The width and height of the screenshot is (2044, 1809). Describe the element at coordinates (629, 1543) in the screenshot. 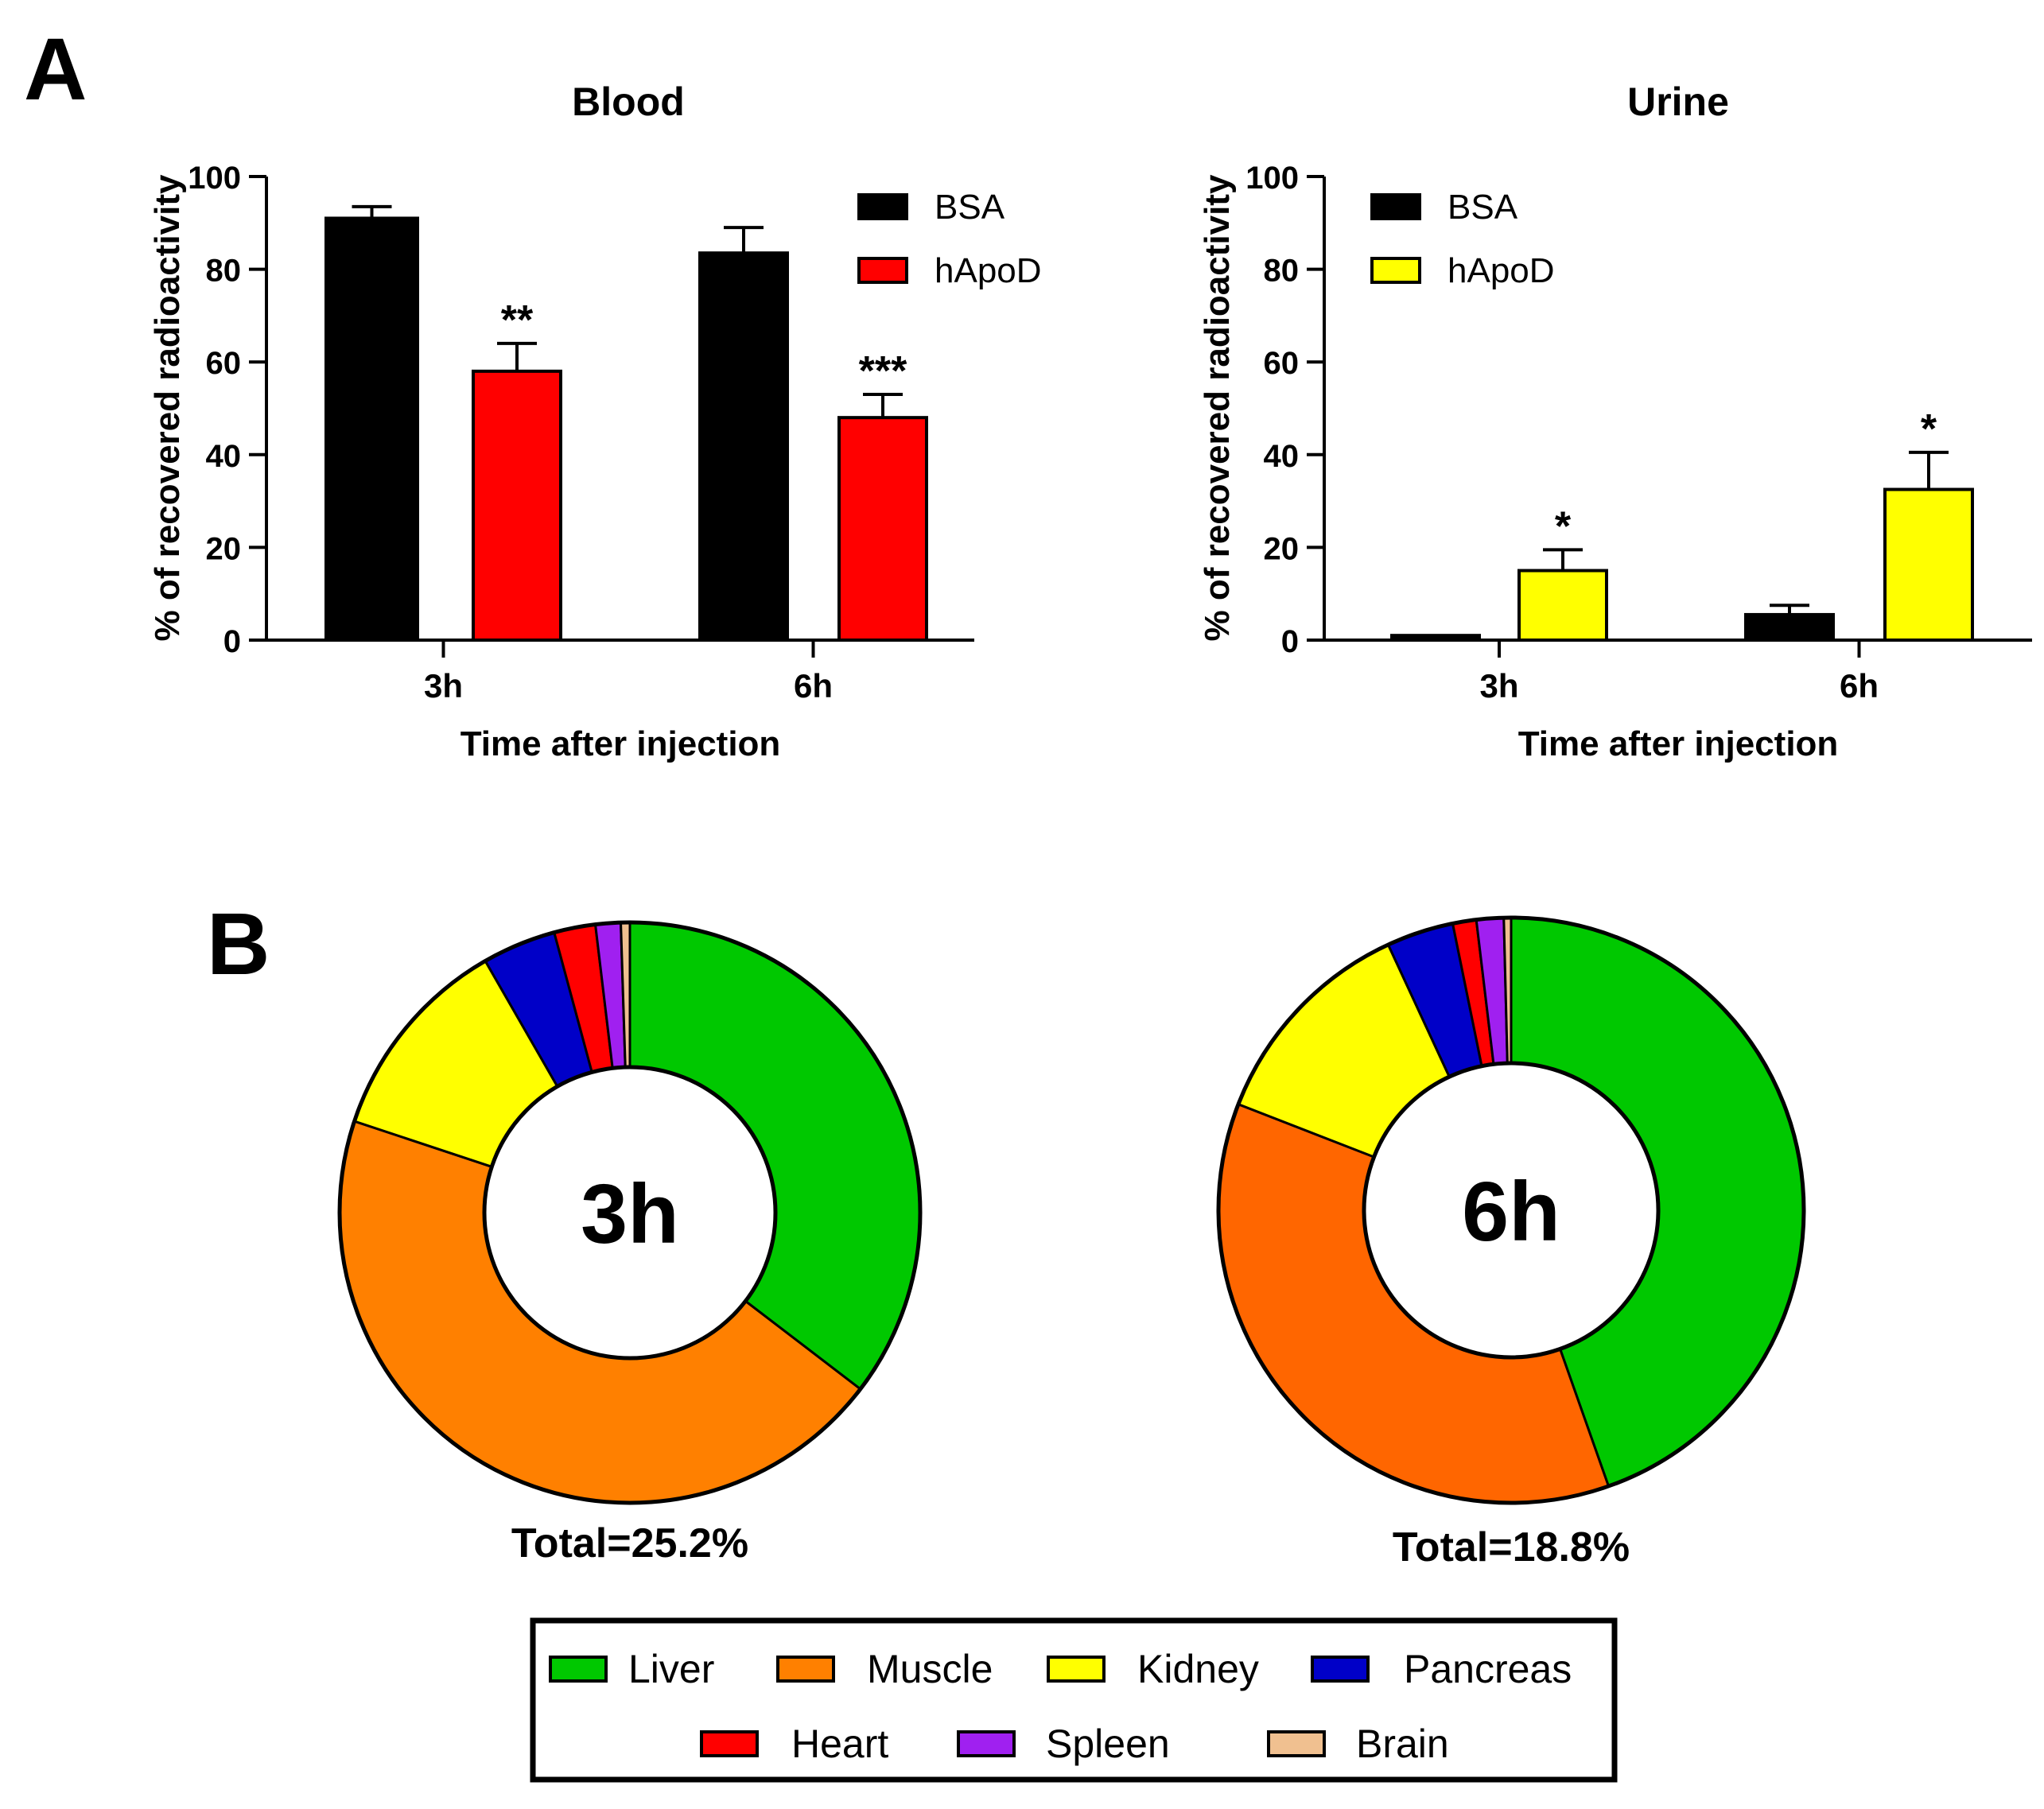

I see `donut-total-label: Total=25.2%` at that location.